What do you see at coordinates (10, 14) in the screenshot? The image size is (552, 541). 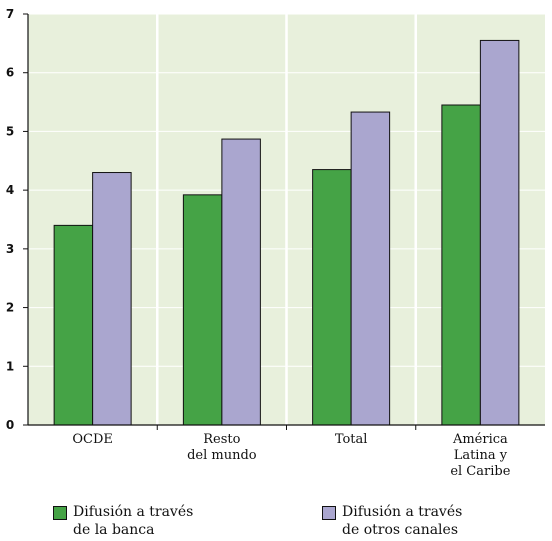 I see `y-tick-label: 7` at bounding box center [10, 14].